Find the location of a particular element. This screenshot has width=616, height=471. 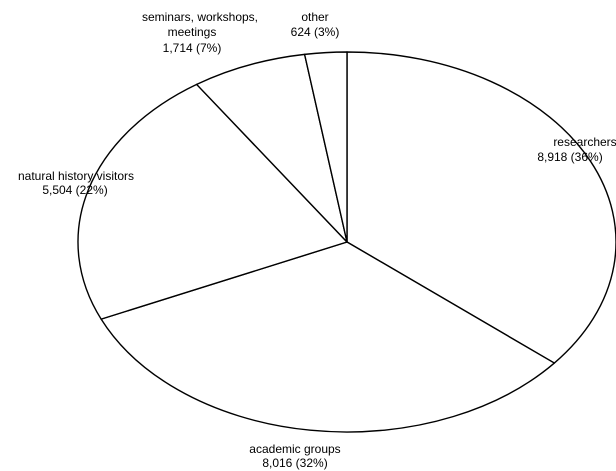

slice-value-seminars: 1,714 (7%) is located at coordinates (192, 48).